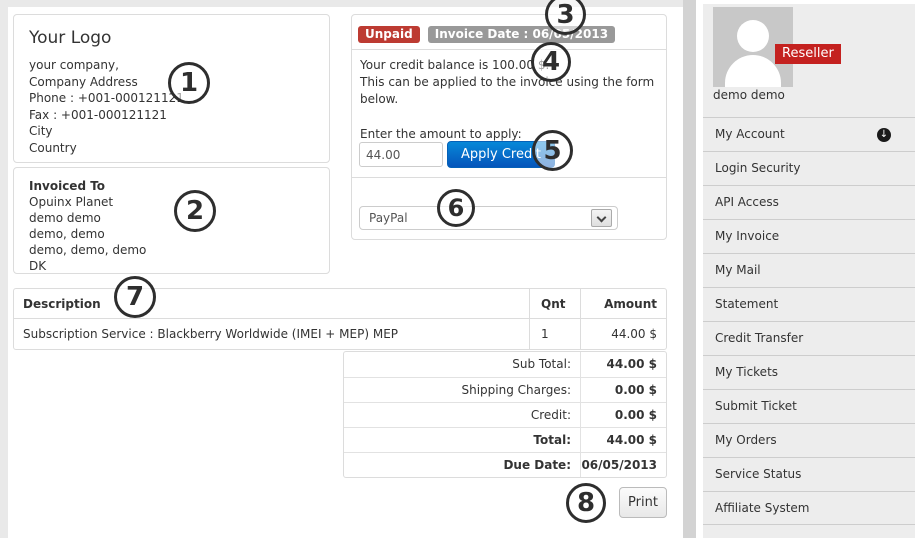 This screenshot has width=915, height=538. Describe the element at coordinates (554, 334) in the screenshot. I see `item-qnt: 1` at that location.